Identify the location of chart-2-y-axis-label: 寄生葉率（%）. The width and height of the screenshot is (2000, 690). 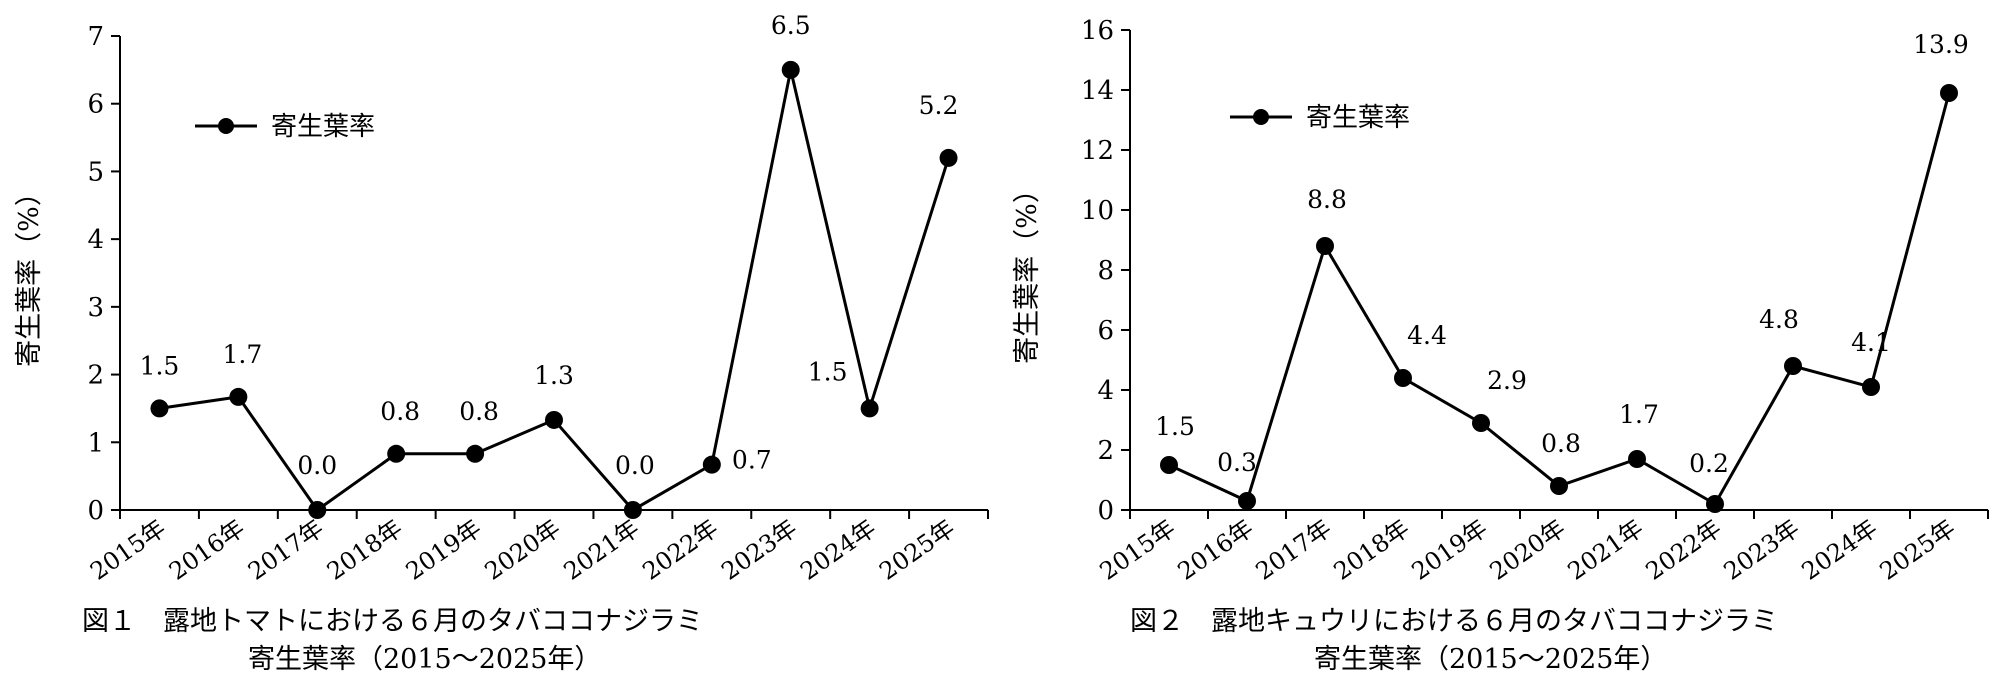
(1027, 270).